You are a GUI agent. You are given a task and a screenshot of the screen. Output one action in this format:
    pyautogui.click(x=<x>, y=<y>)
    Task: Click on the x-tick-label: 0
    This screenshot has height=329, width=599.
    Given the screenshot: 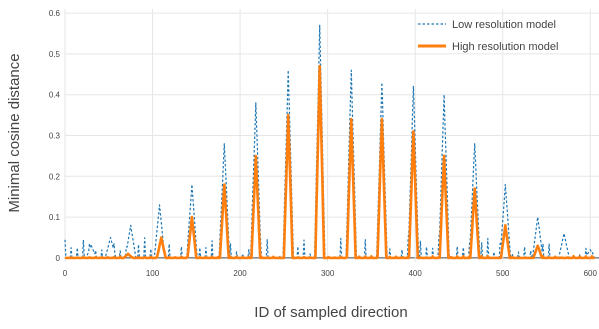 What is the action you would take?
    pyautogui.click(x=65, y=273)
    